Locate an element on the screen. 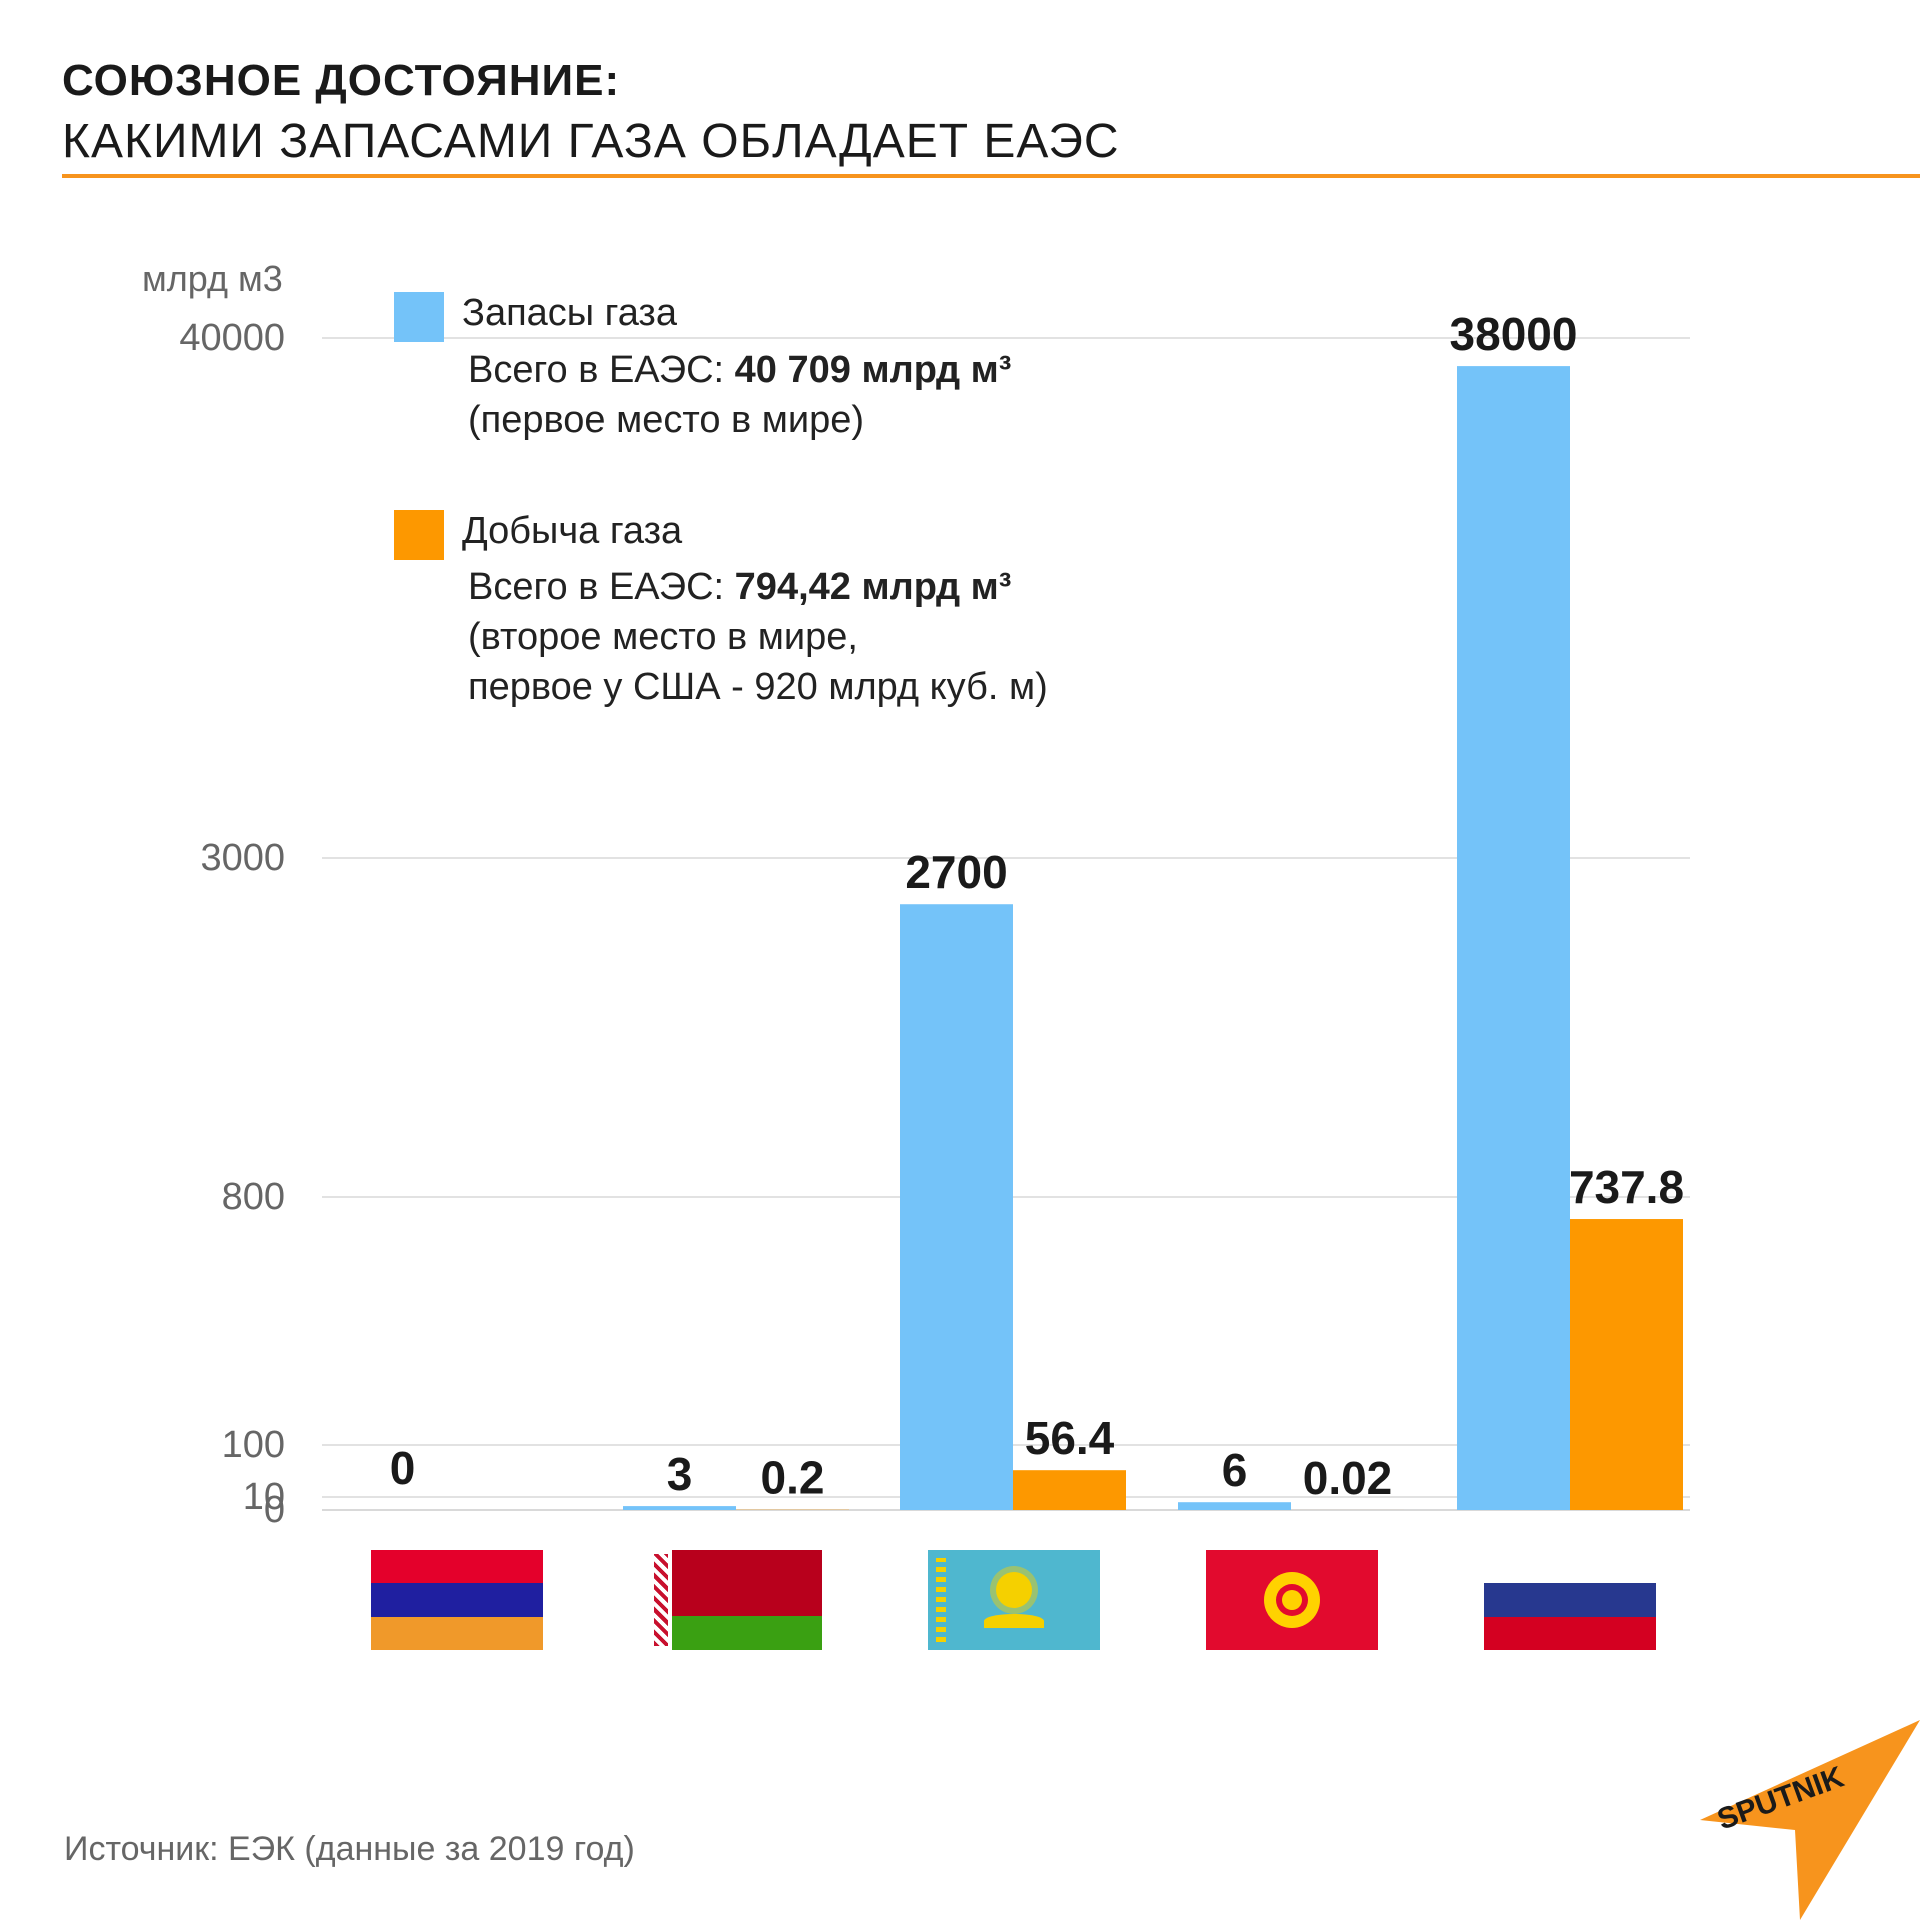 Image resolution: width=1920 pixels, height=1920 pixels. legend-reserves-total: Всего в ЕАЭС: 40 709 млрд м³ is located at coordinates (739, 370).